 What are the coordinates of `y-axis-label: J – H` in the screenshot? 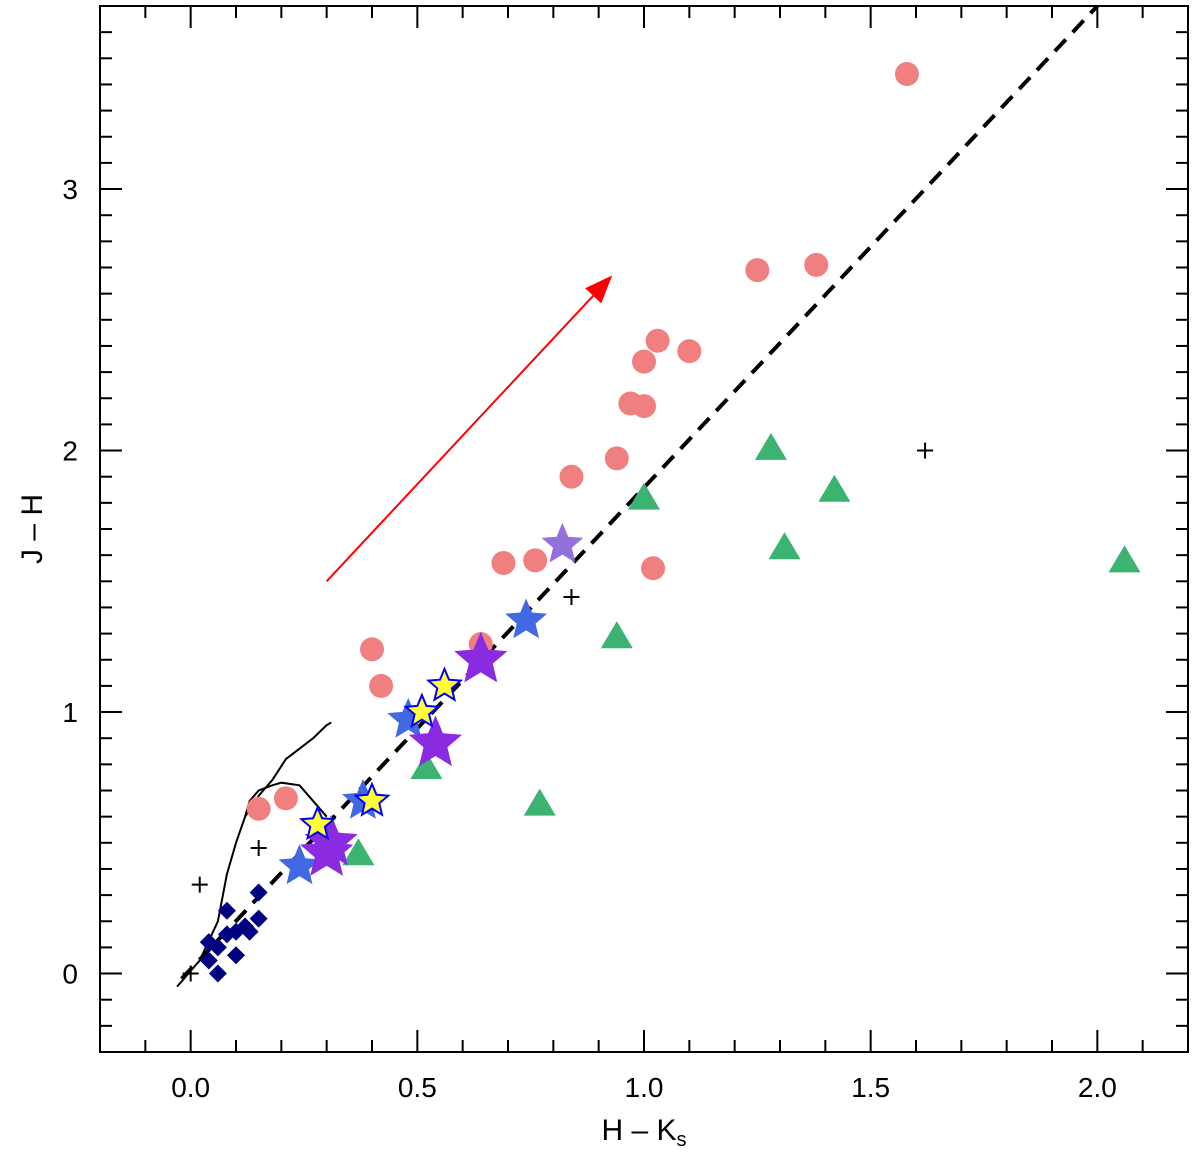 It's located at (32, 529).